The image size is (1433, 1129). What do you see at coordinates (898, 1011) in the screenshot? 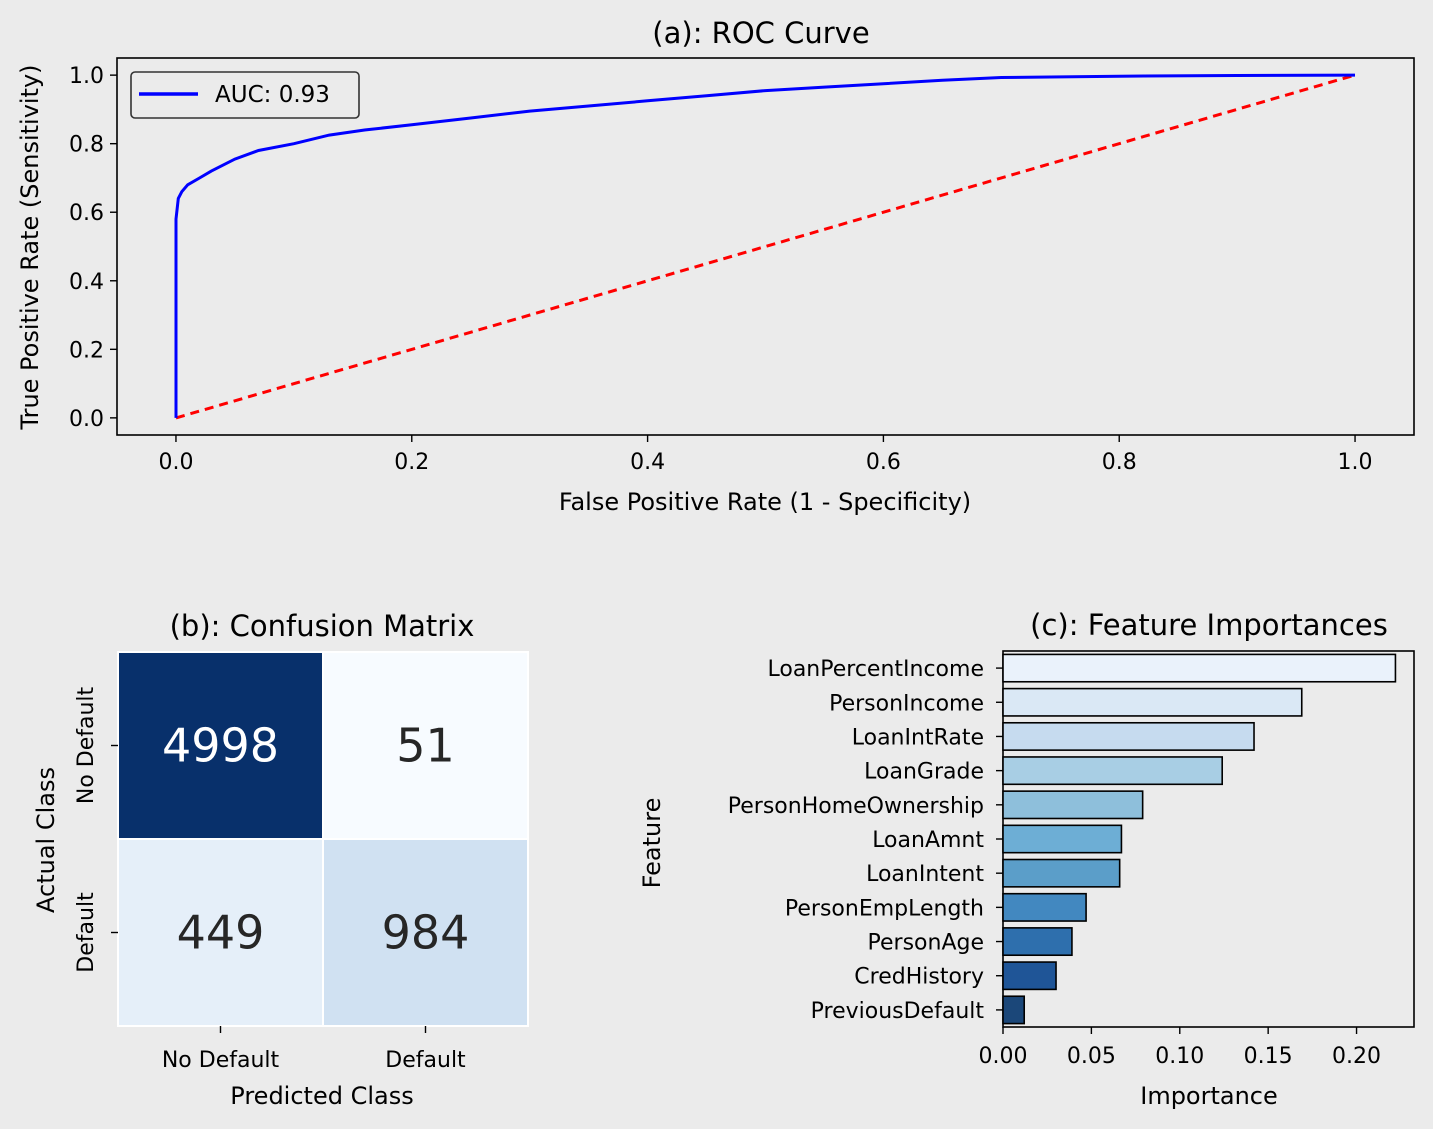
I see `fi-category-label: PreviousDefault` at bounding box center [898, 1011].